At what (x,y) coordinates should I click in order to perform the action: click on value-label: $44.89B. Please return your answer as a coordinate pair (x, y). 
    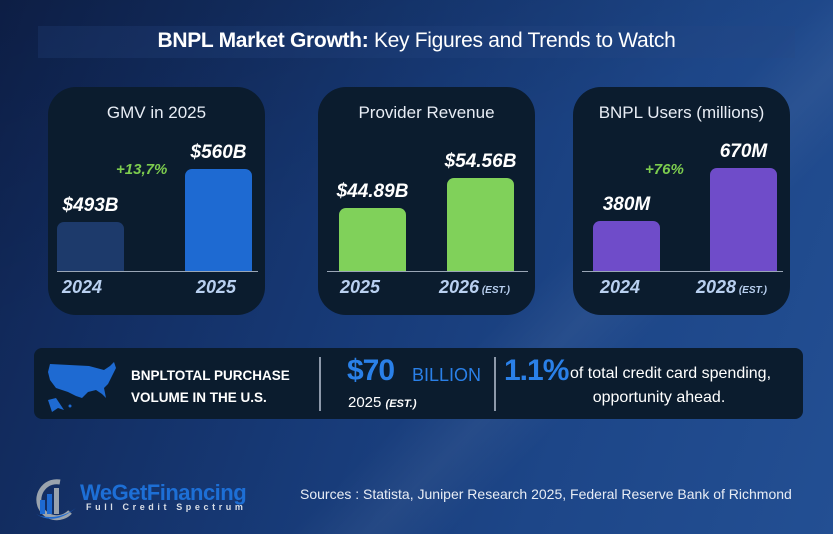
    Looking at the image, I should click on (372, 191).